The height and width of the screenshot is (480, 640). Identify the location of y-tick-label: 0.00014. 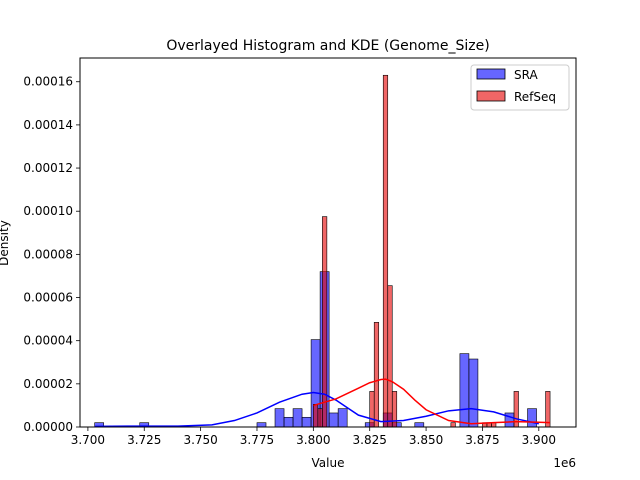
(48, 125).